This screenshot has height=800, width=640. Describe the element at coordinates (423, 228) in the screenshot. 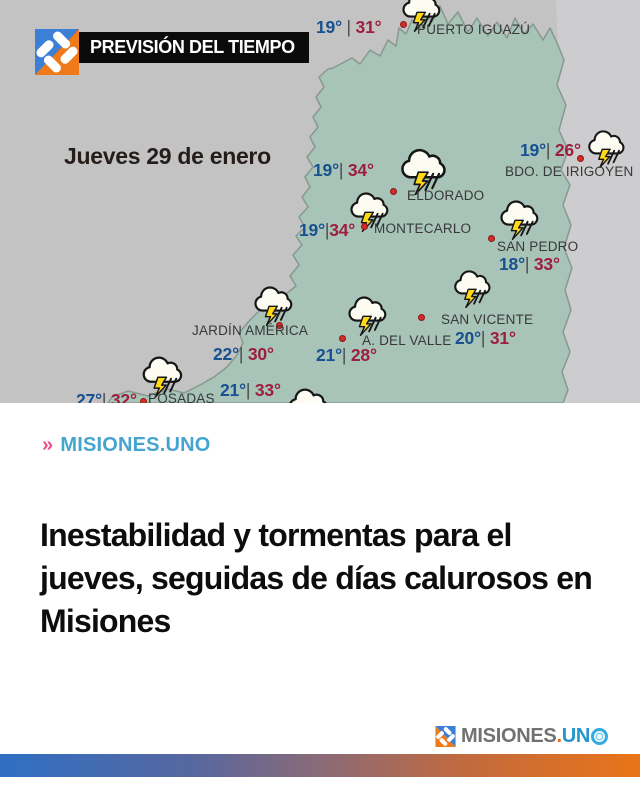

I see `city-label-montecarlo: MONTECARLO` at that location.